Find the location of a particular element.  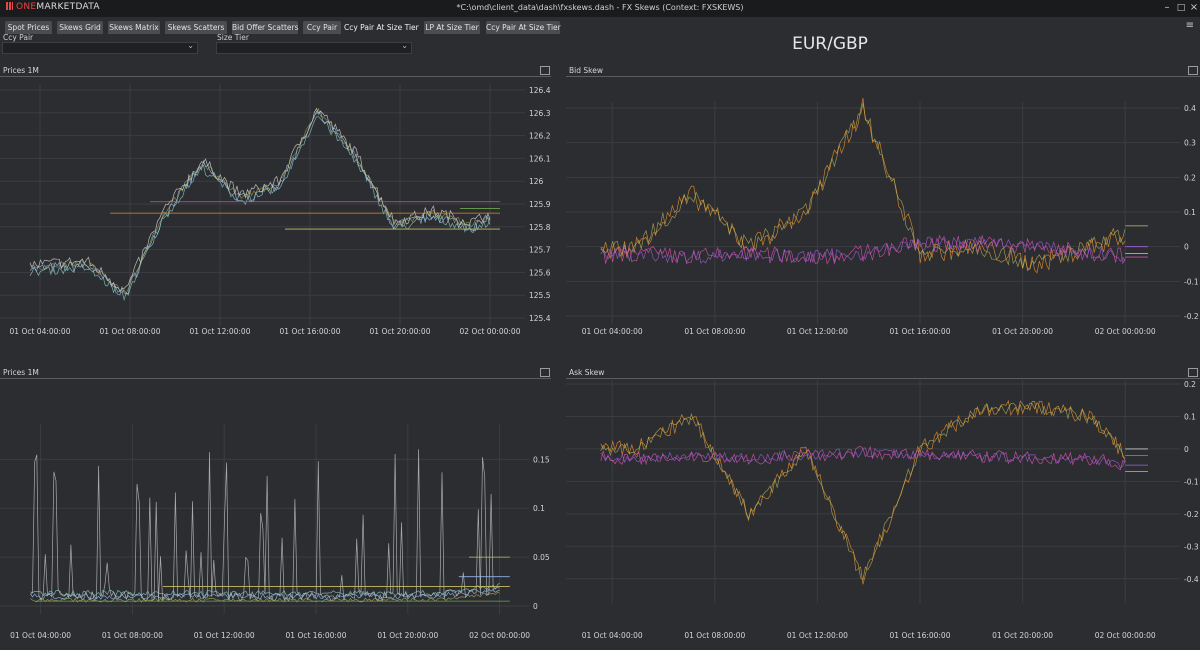

y-tick-label: 126.1 is located at coordinates (540, 158).